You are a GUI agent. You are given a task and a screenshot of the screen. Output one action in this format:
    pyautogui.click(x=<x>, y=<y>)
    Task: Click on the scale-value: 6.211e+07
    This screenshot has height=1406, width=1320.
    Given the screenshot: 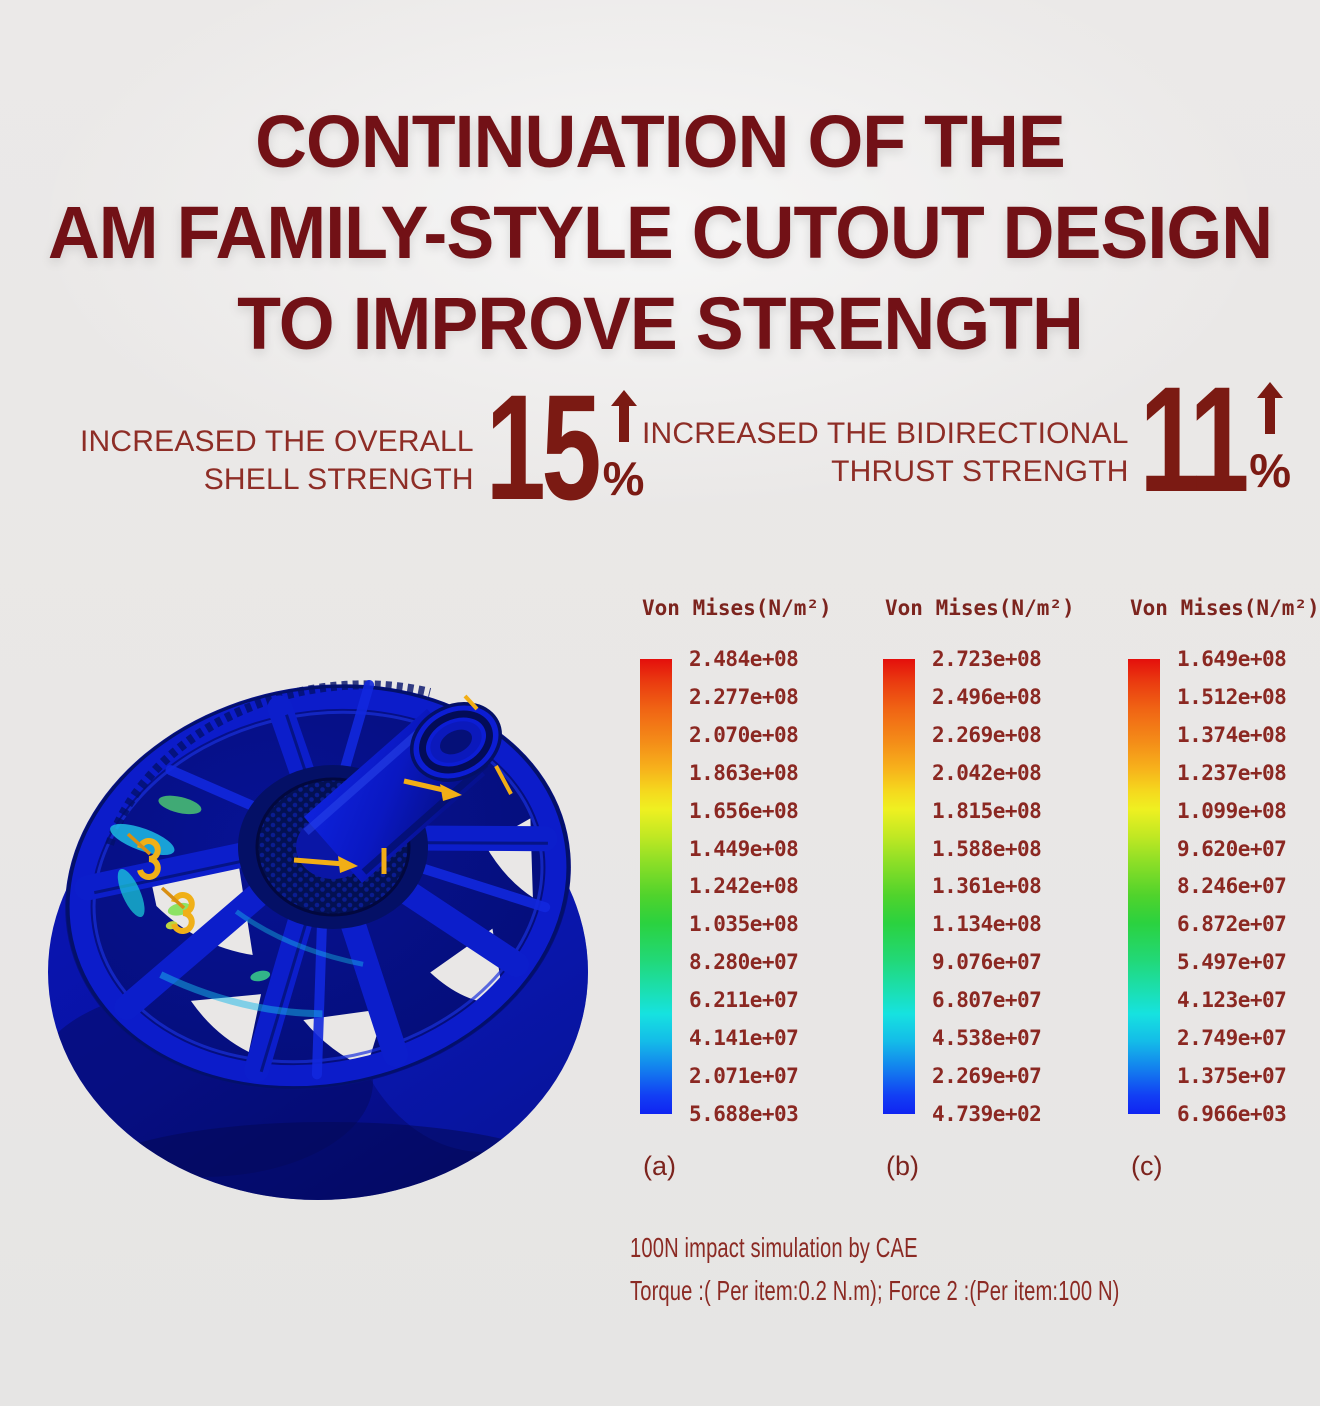 What is the action you would take?
    pyautogui.click(x=744, y=1000)
    